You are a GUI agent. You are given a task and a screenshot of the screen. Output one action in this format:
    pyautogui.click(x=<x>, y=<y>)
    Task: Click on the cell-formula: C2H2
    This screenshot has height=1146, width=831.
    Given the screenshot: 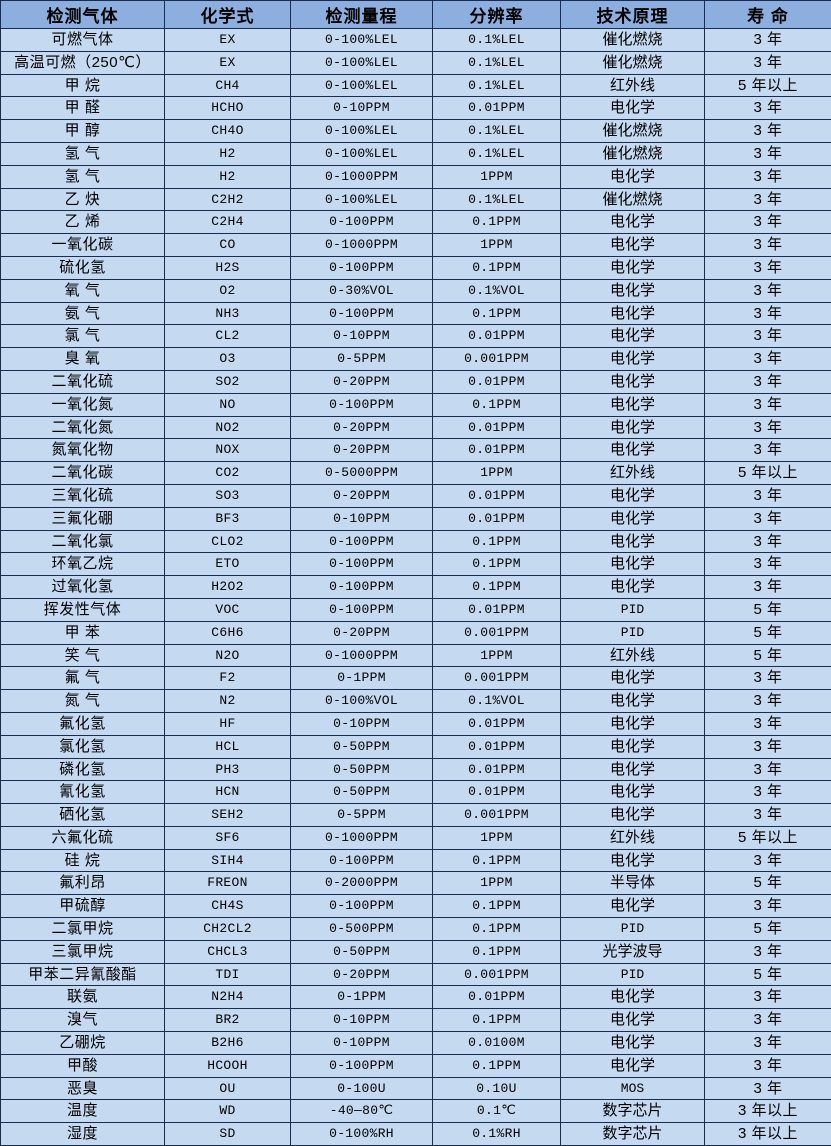 What is the action you would take?
    pyautogui.click(x=228, y=199)
    